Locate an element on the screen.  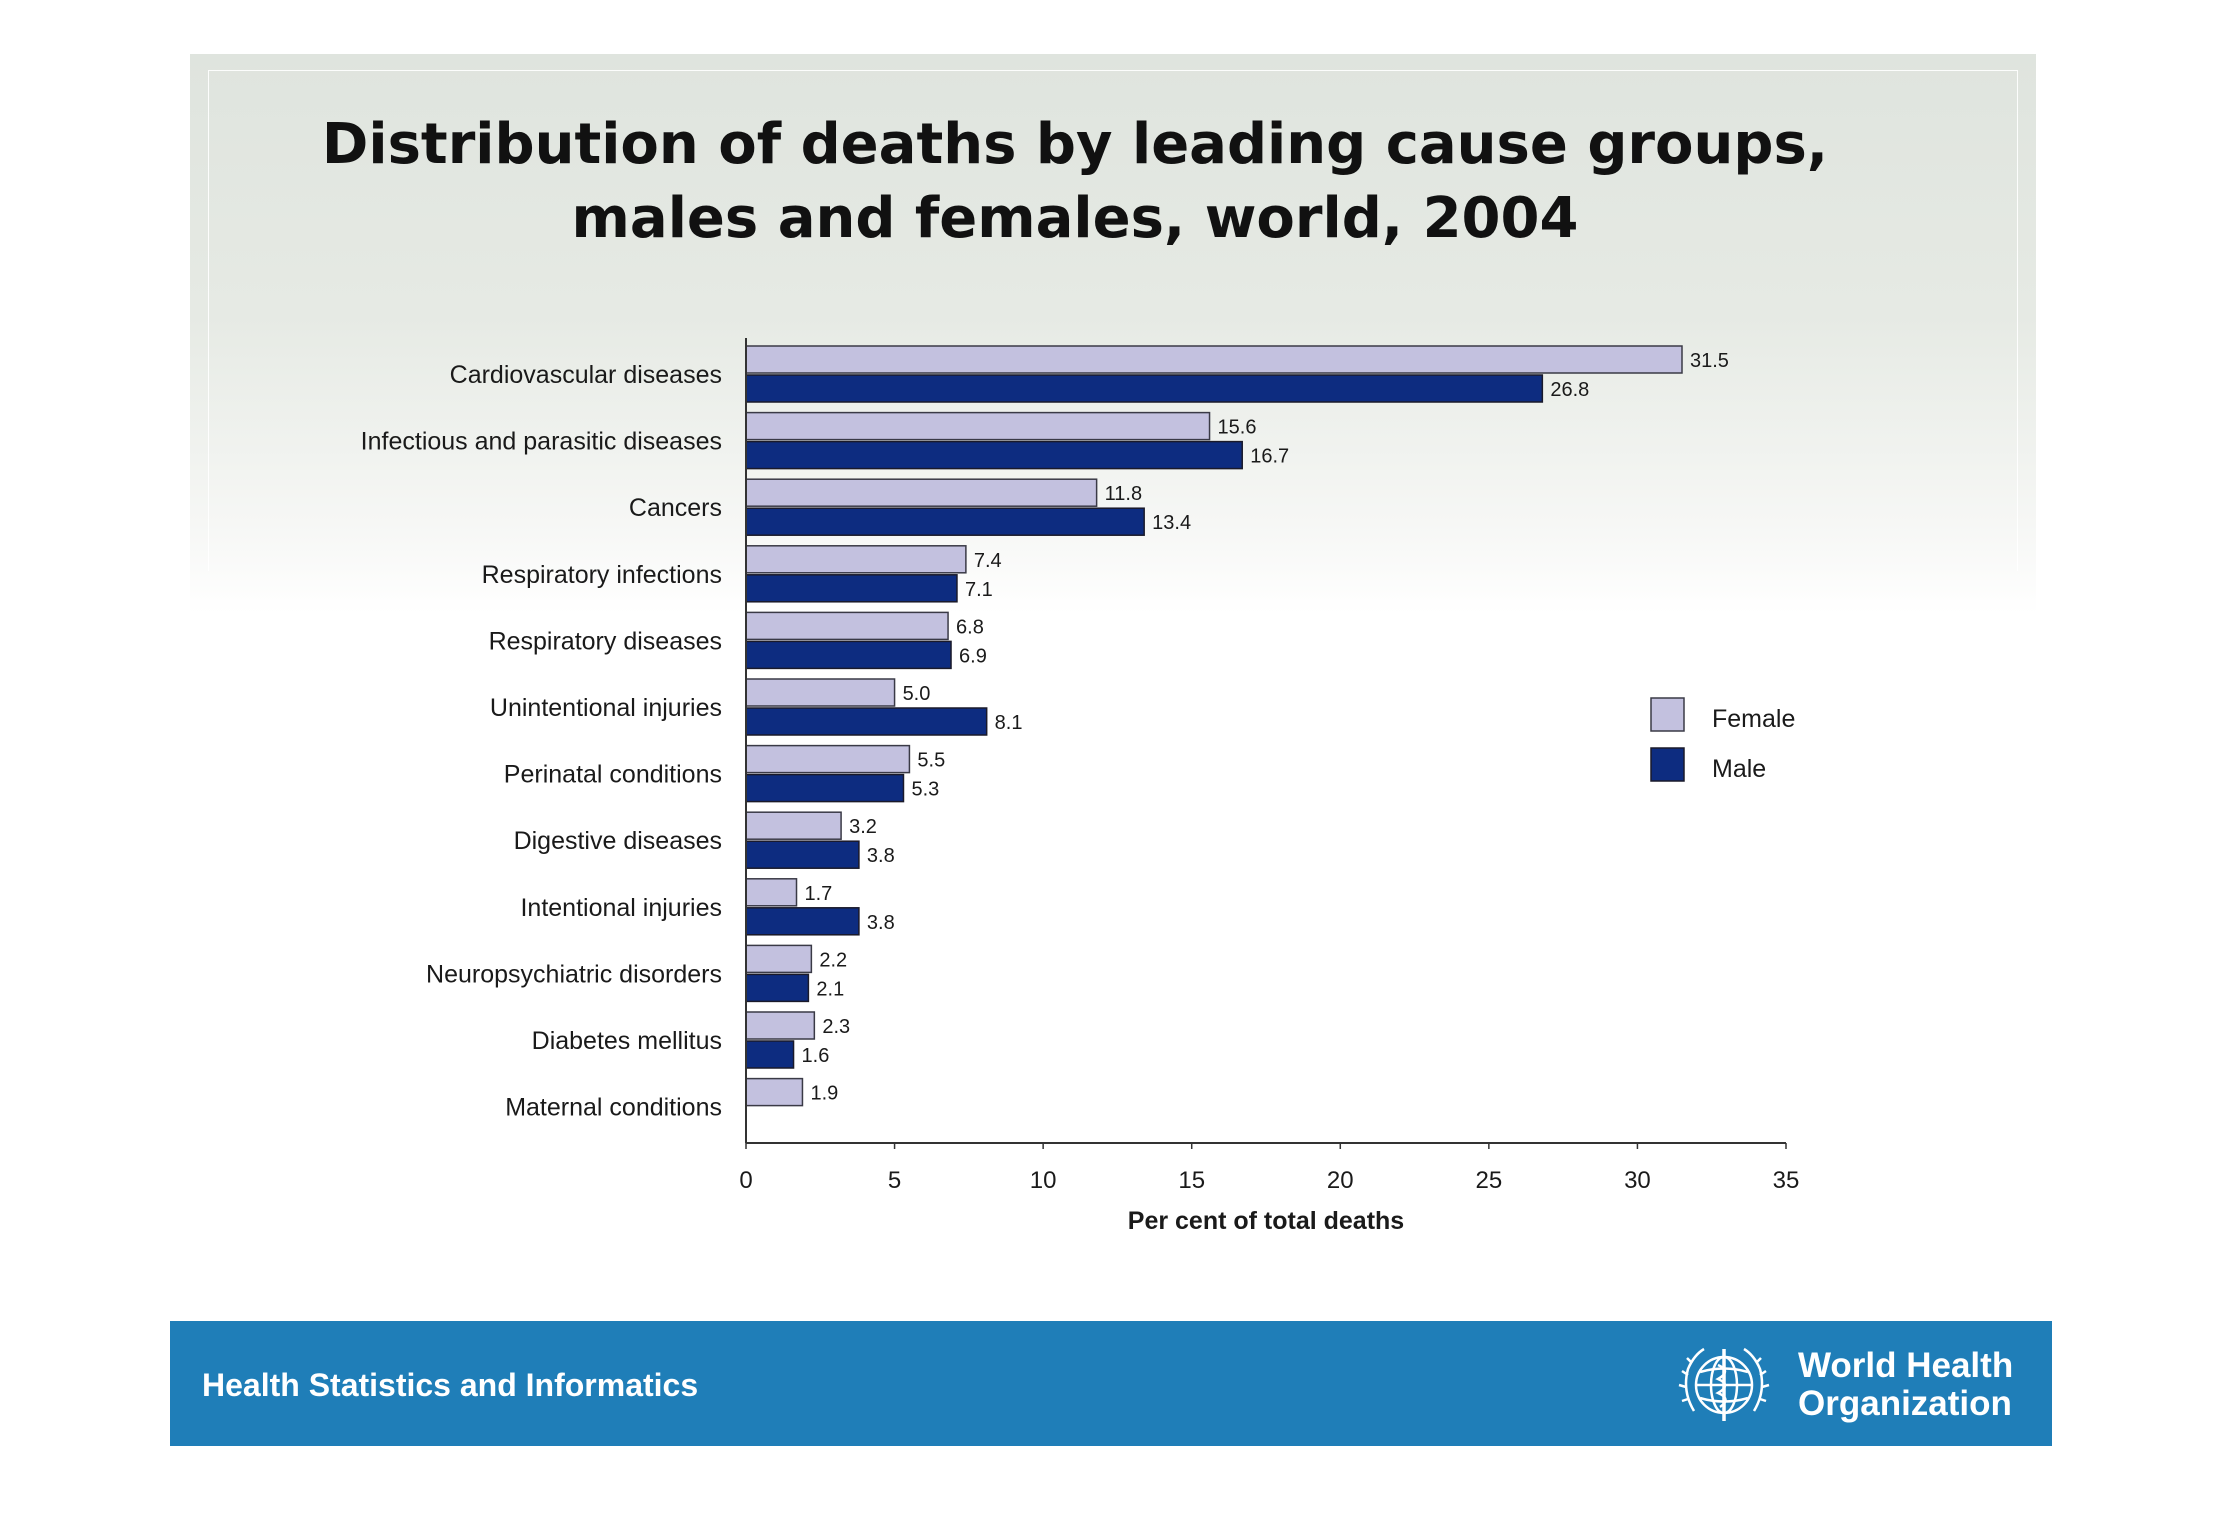
bar-male-value-label: 8.1 is located at coordinates (1009, 723).